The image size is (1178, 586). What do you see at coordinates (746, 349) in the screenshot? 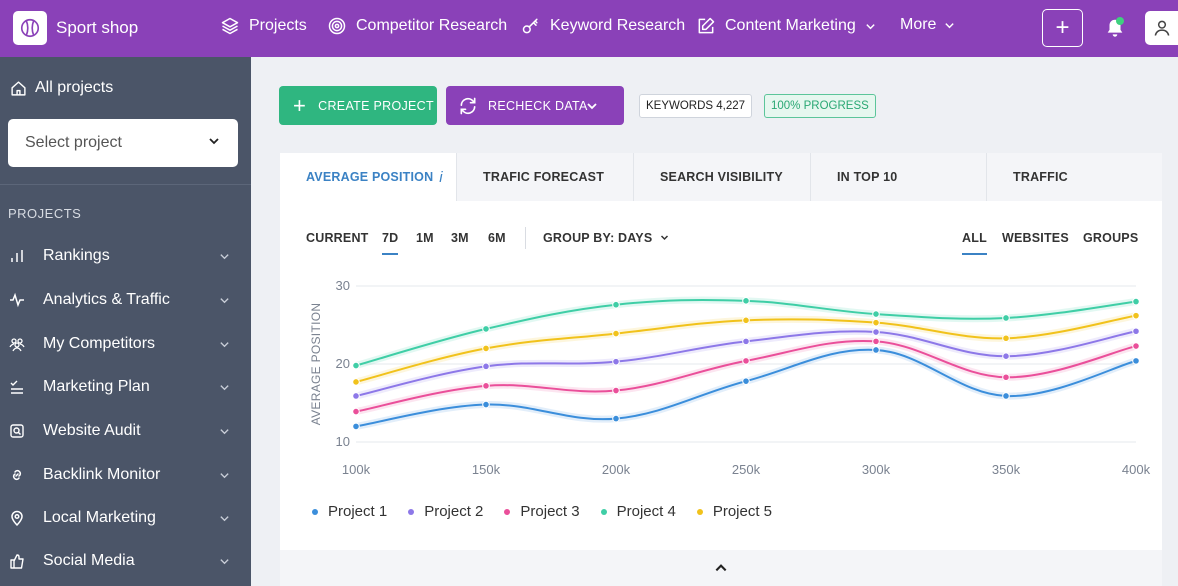
I see `series-glow` at bounding box center [746, 349].